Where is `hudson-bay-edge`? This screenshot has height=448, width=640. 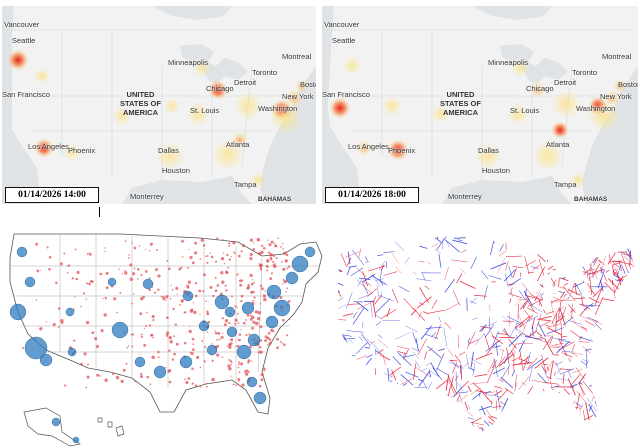 hudson-bay-edge is located at coordinates (192, 13).